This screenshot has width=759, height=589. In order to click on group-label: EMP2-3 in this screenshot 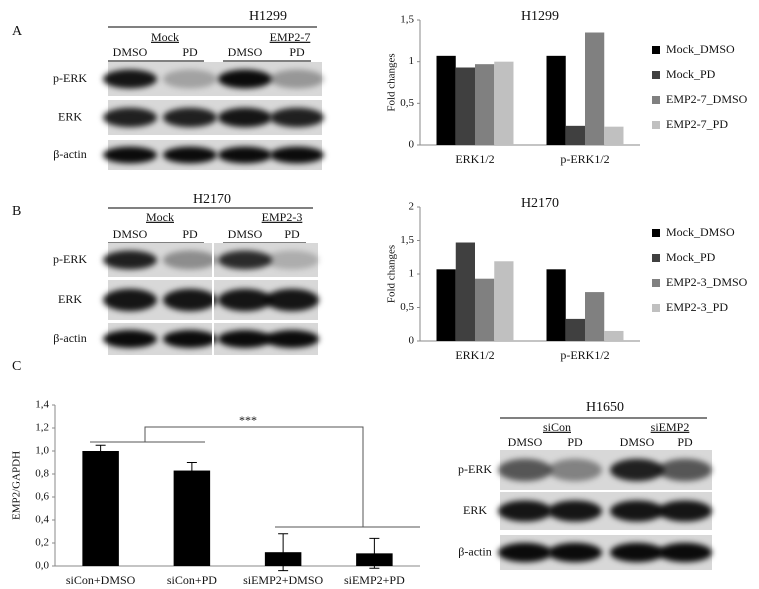, I will do `click(282, 217)`.